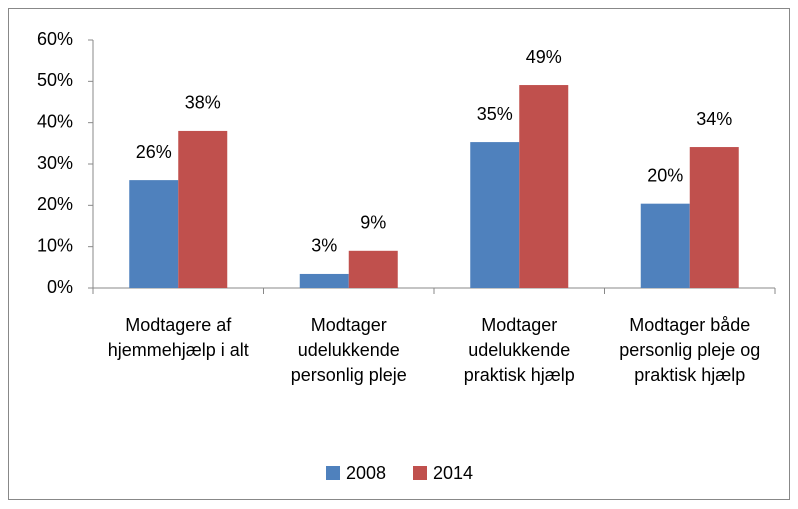 The image size is (798, 509). Describe the element at coordinates (665, 175) in the screenshot. I see `data-label: 20%` at that location.